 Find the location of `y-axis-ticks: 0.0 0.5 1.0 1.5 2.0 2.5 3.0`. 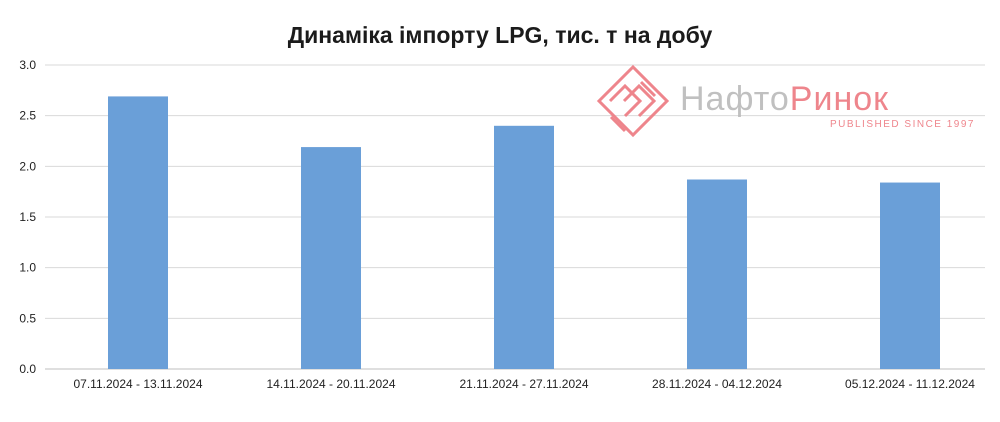

y-axis-ticks: 0.0 0.5 1.0 1.5 2.0 2.5 3.0 is located at coordinates (27, 217).